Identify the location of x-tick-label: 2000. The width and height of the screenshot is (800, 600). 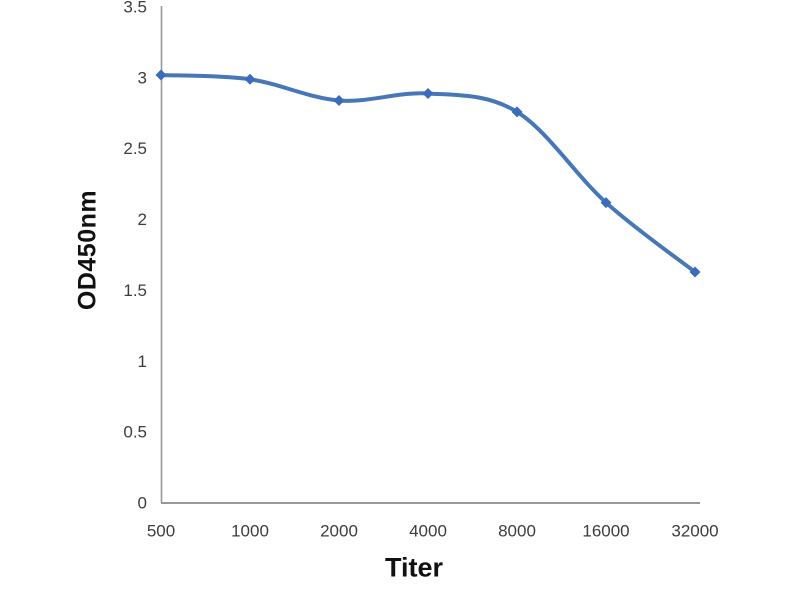
(339, 531).